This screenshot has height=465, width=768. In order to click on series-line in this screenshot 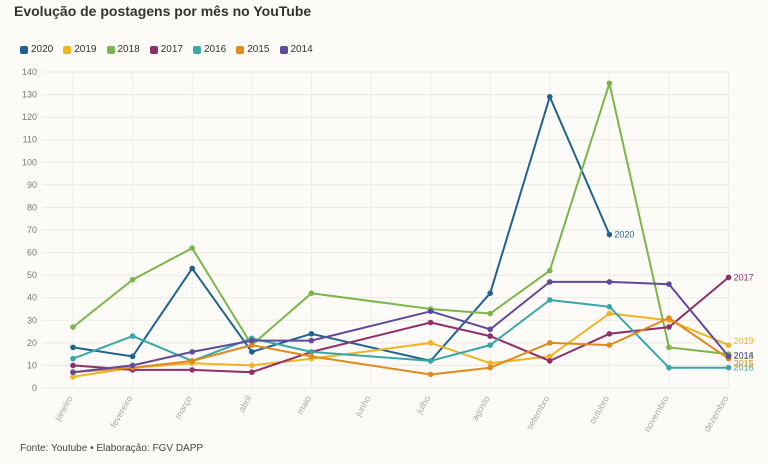, I will do `click(400, 345)`.